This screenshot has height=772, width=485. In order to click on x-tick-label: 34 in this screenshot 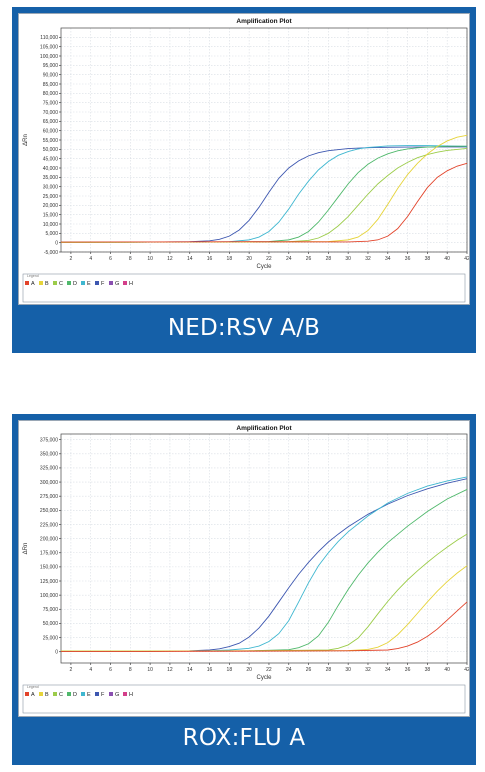, I will do `click(388, 259)`.